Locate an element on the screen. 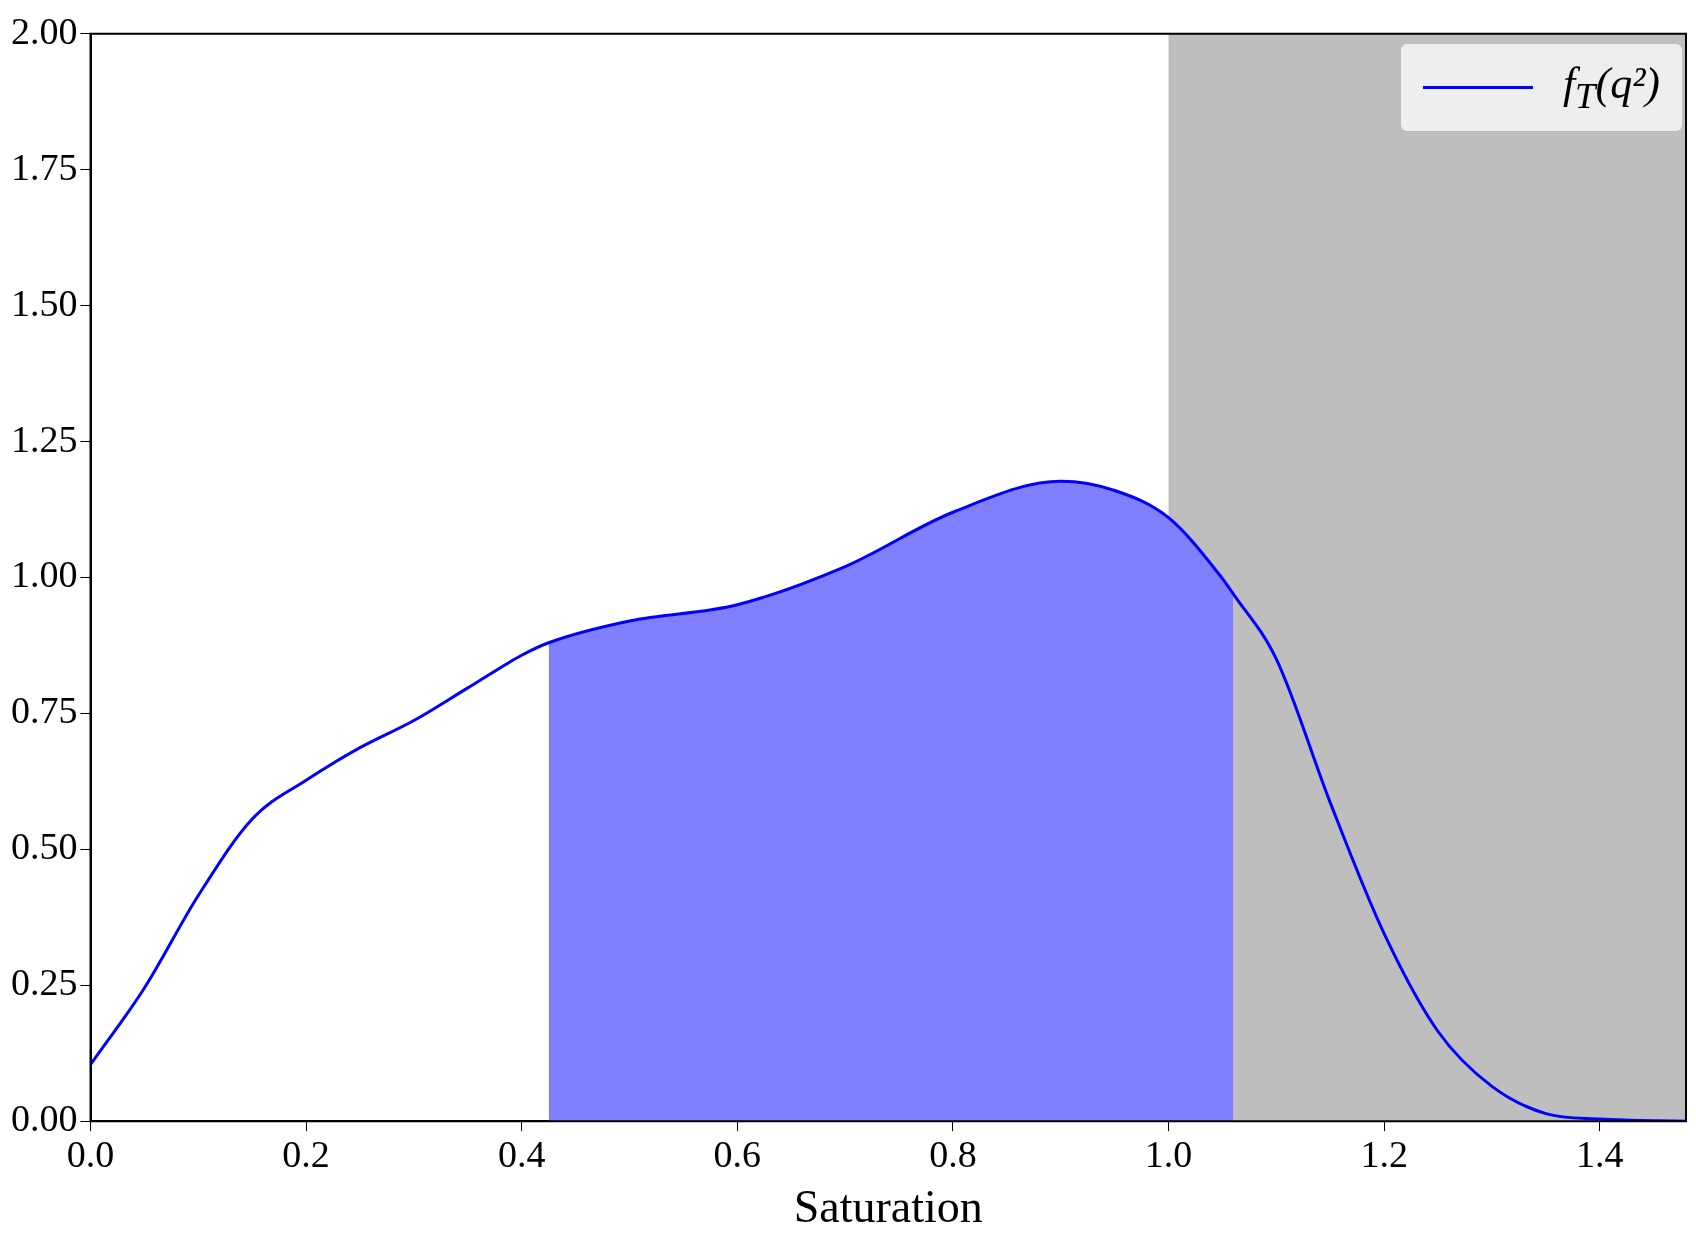 The image size is (1696, 1248). y-tick-label: 0.50 is located at coordinates (44, 846).